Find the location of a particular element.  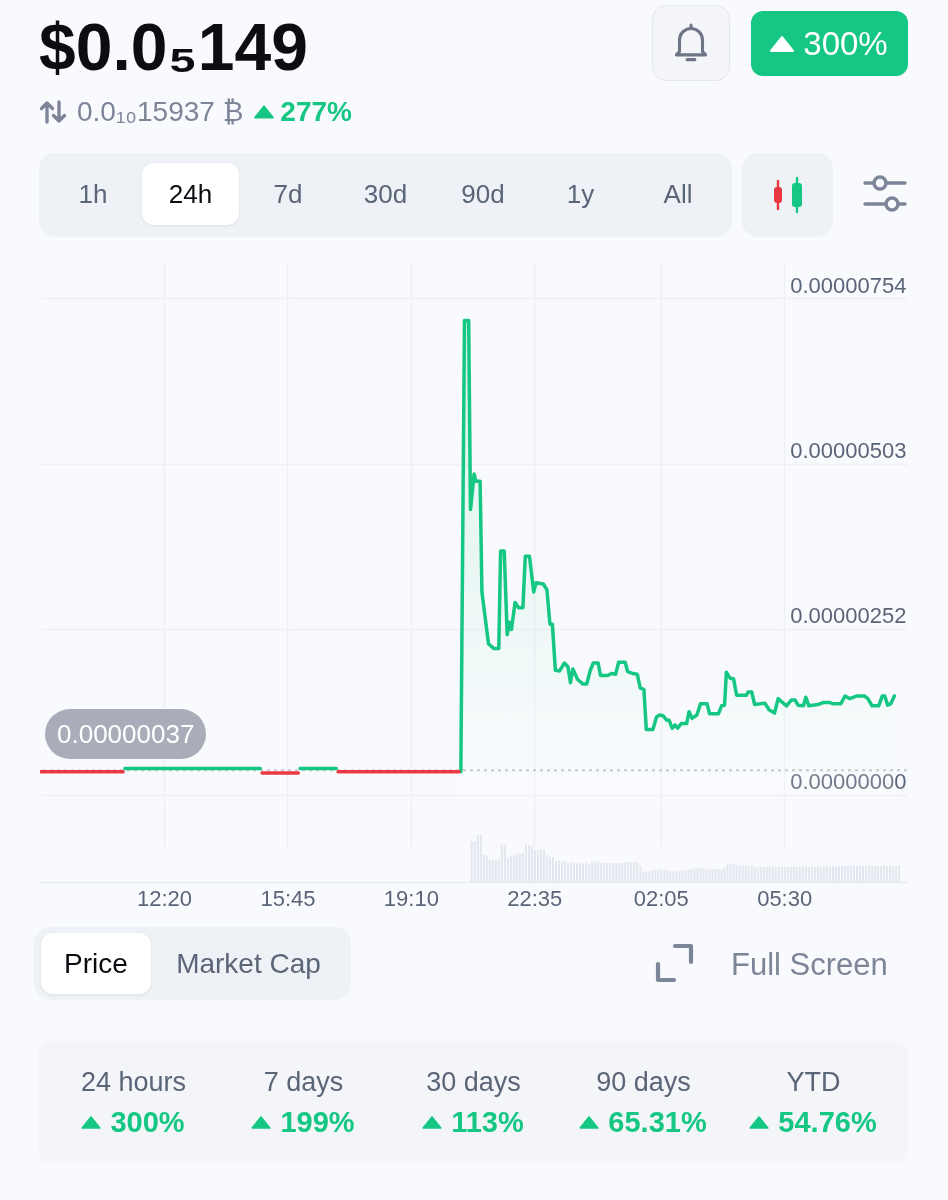

y-tick-label: 0.00000252 is located at coordinates (848, 616).